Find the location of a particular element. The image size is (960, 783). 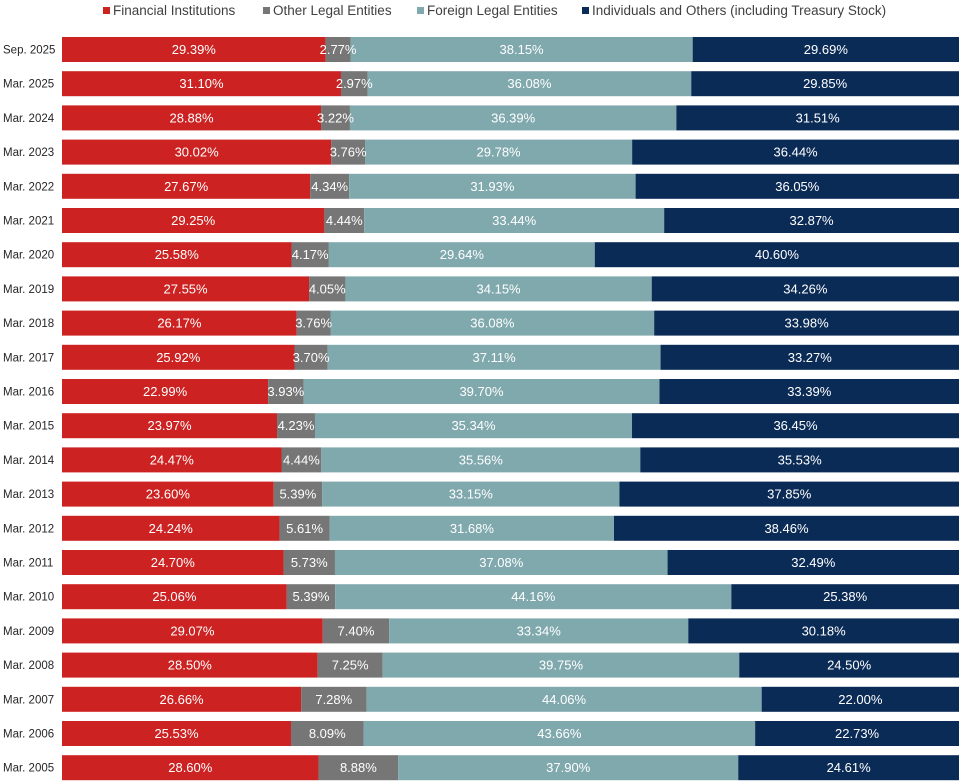

bar-row: Mar. 2005 28.60% 8.88% 37.90% 24.61% is located at coordinates (481, 768).